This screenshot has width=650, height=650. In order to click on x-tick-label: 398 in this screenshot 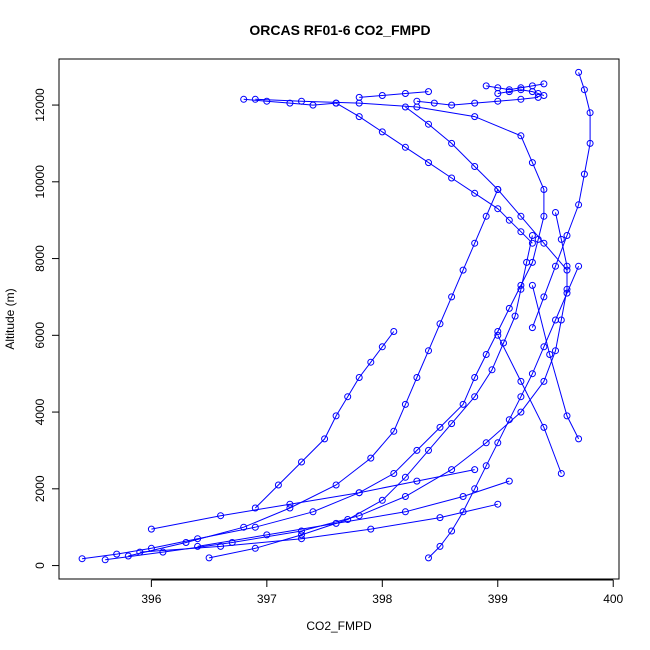, I will do `click(382, 599)`.